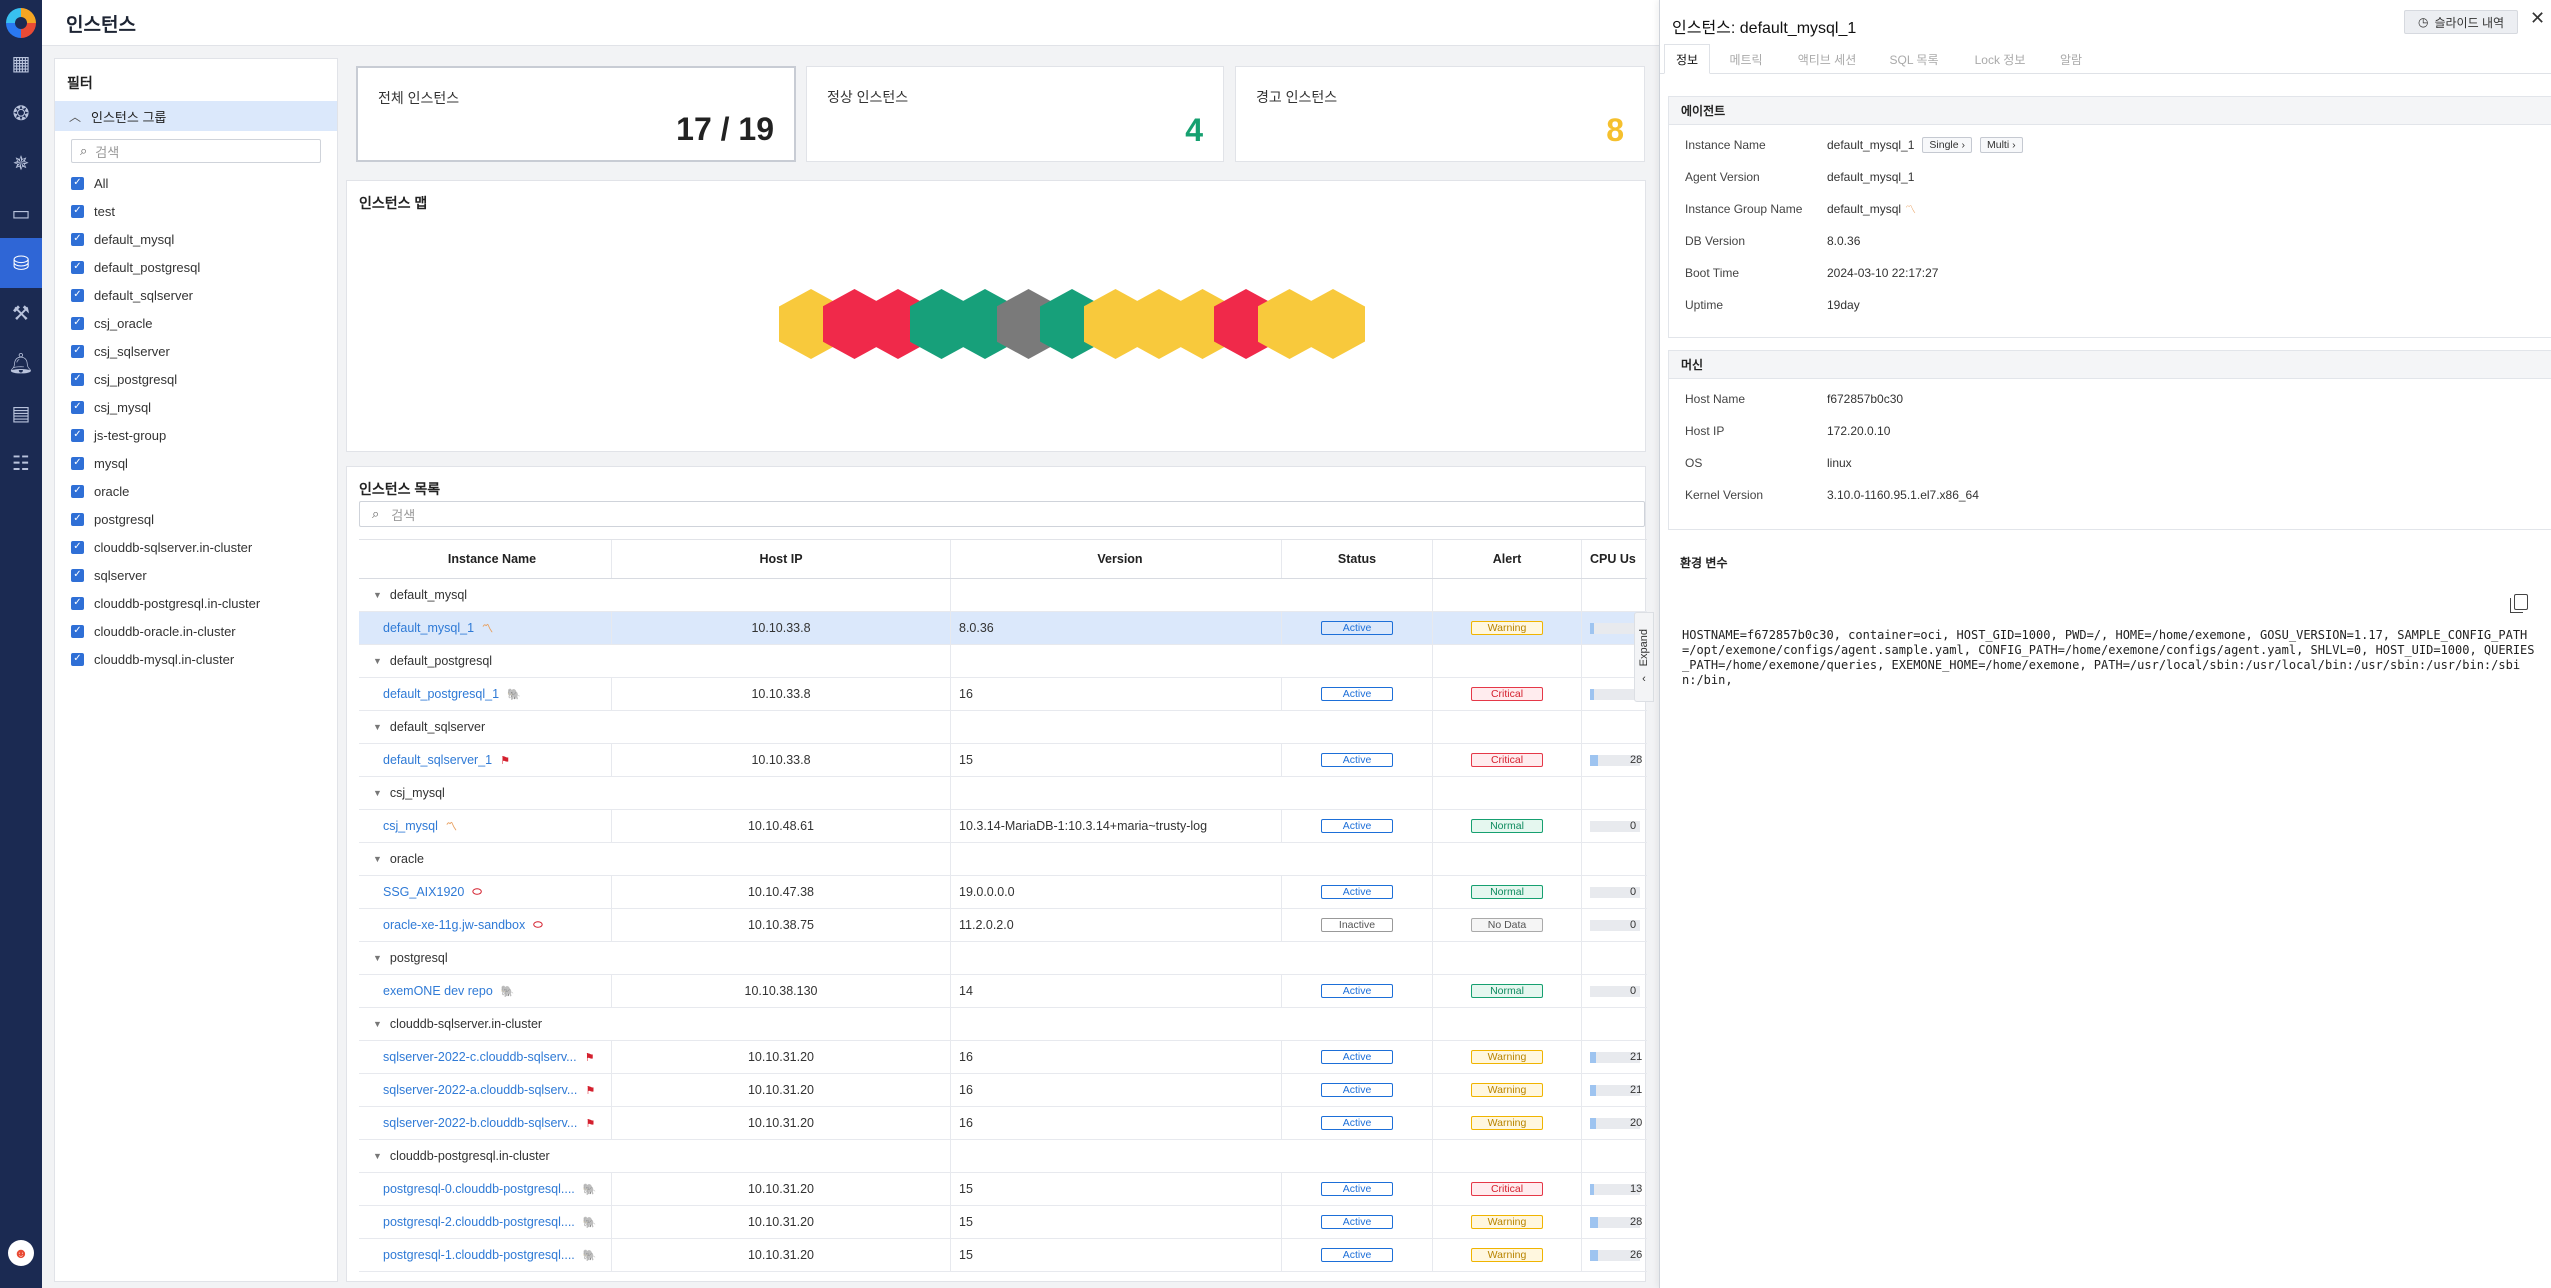 The width and height of the screenshot is (2551, 1288). I want to click on report-icon: ▤, so click(21, 413).